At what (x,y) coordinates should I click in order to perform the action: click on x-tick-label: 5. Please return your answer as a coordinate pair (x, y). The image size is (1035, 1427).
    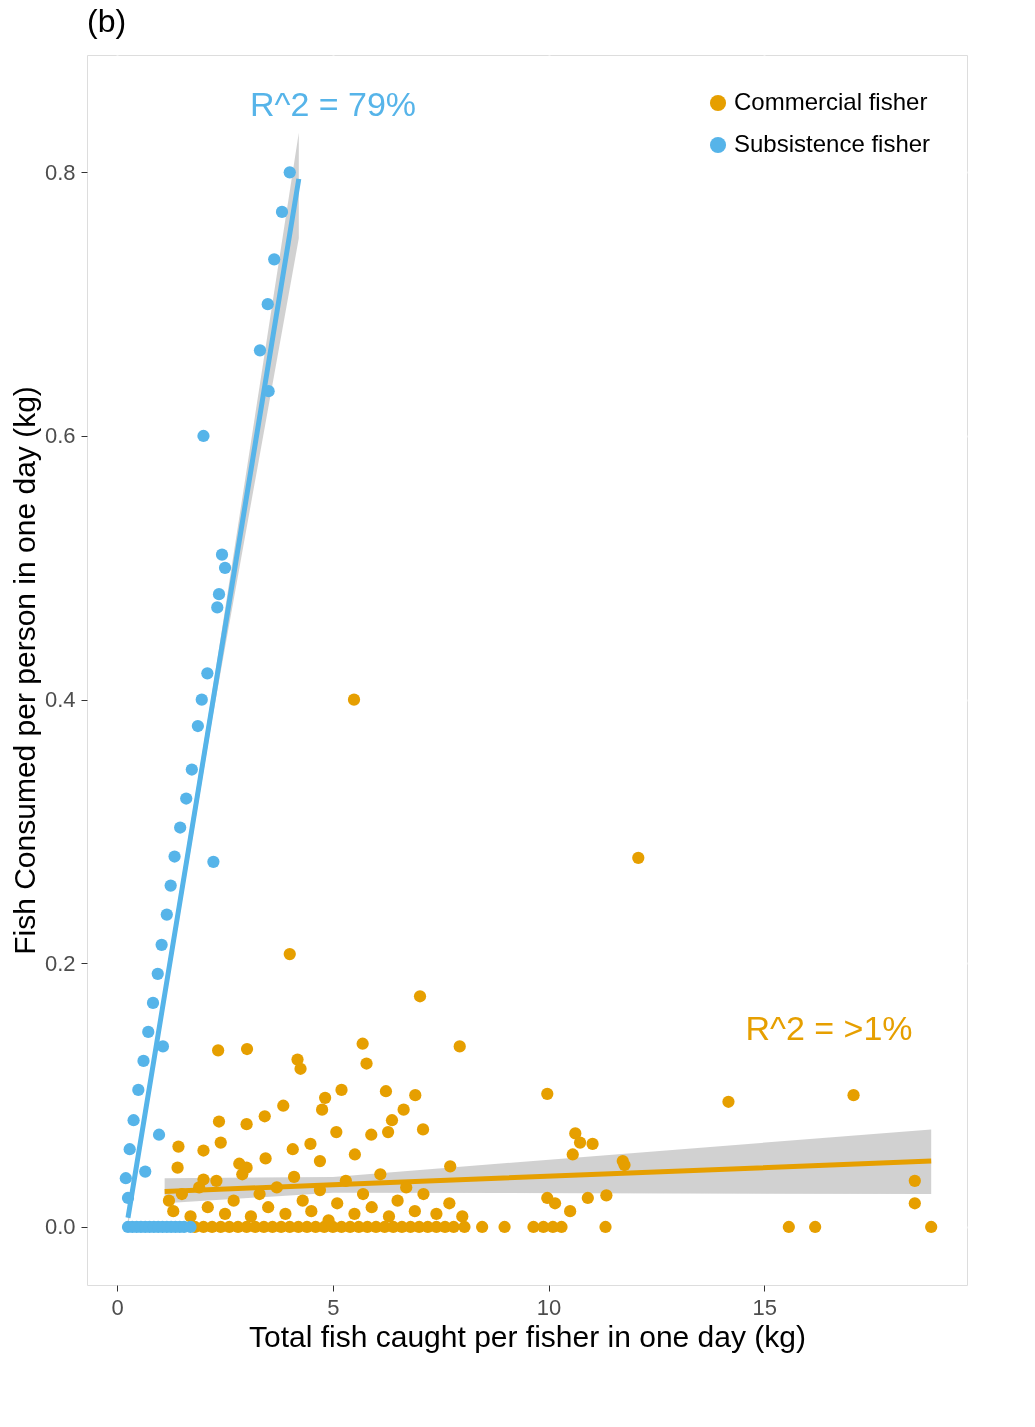
    Looking at the image, I should click on (333, 1307).